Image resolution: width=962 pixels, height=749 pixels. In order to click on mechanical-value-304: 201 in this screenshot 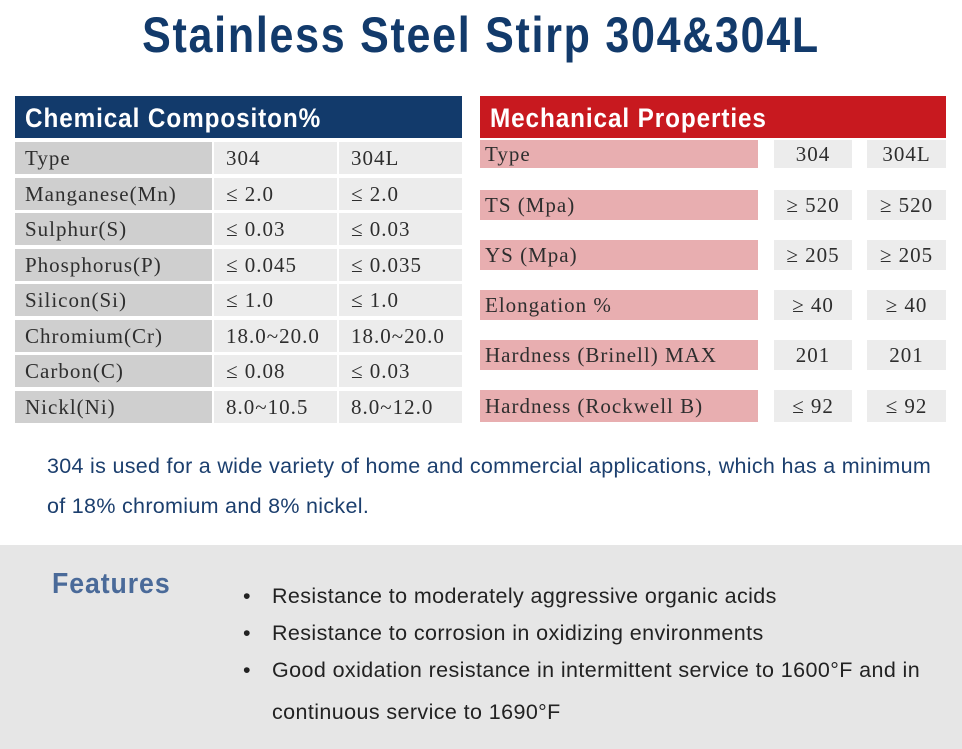, I will do `click(813, 355)`.